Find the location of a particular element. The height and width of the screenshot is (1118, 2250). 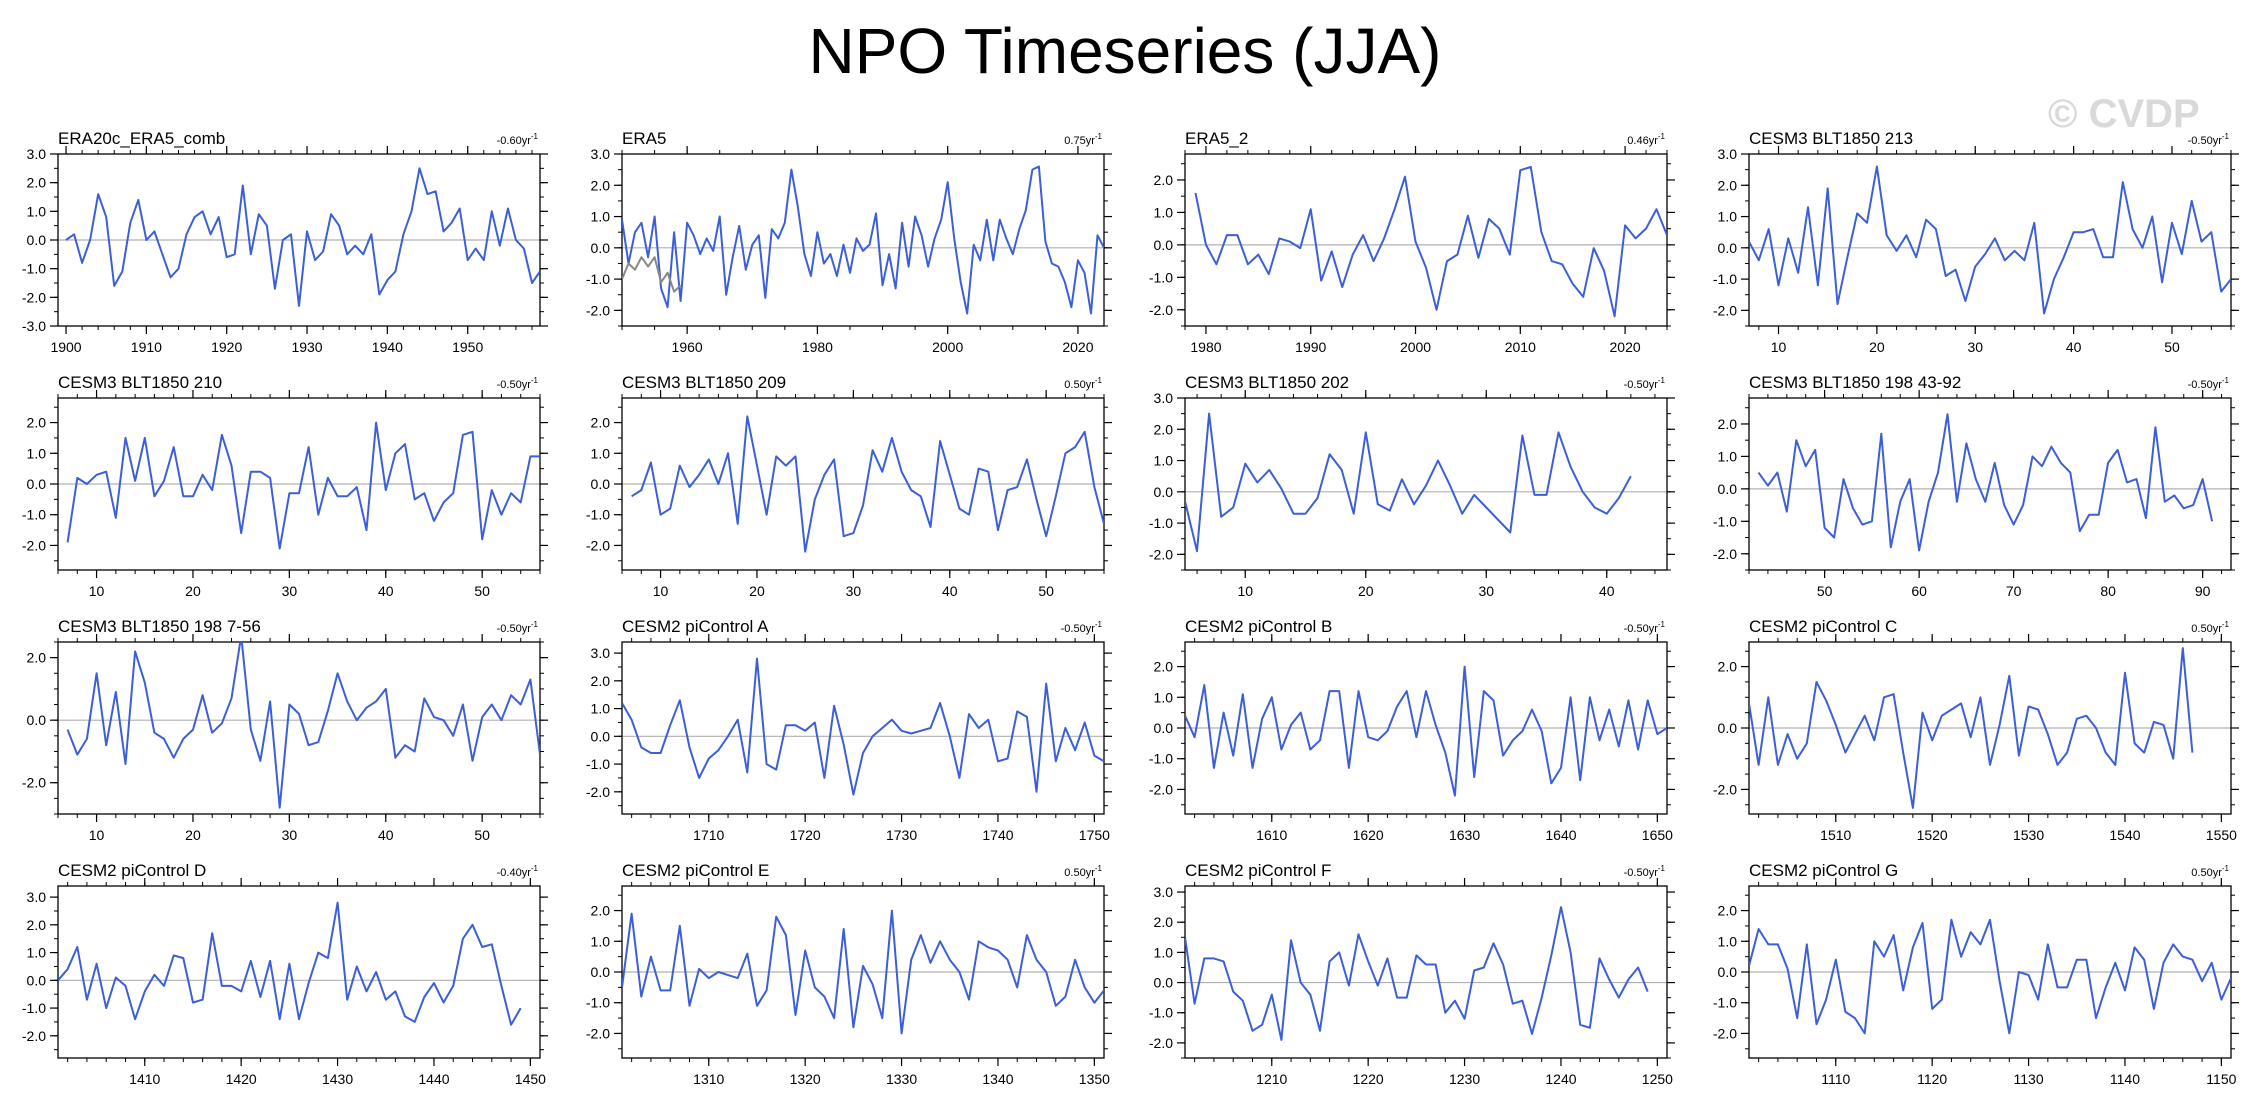

x-tick-label: 1930 is located at coordinates (306, 347).